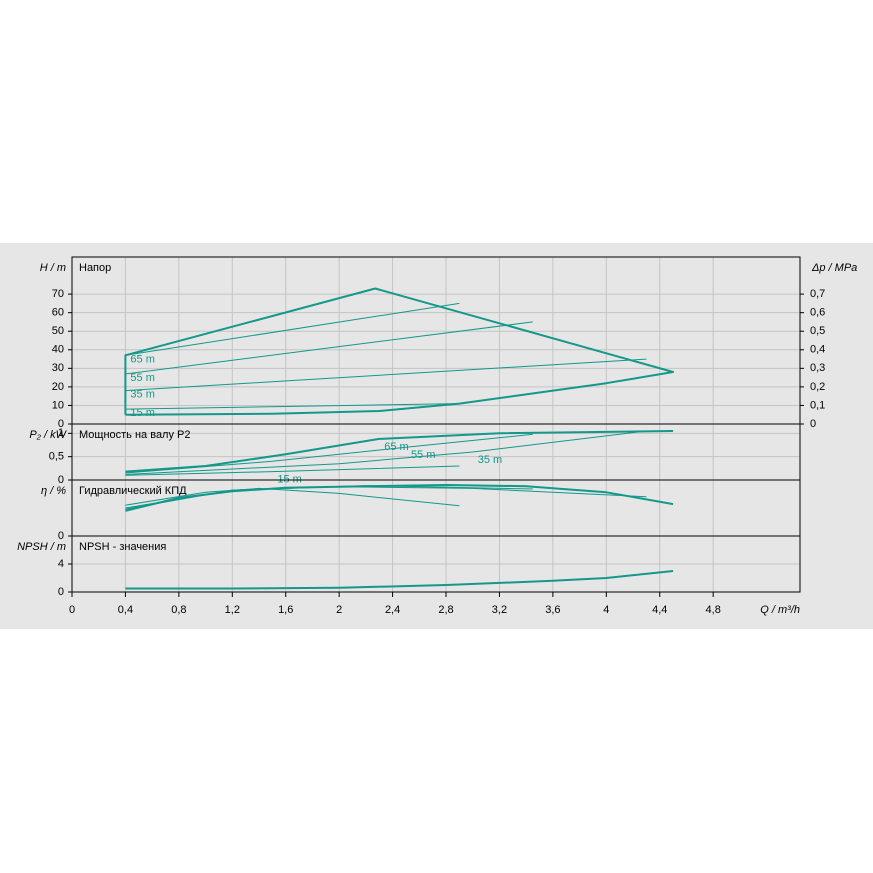  I want to click on y2-tick-label: 0,4, so click(817, 350).